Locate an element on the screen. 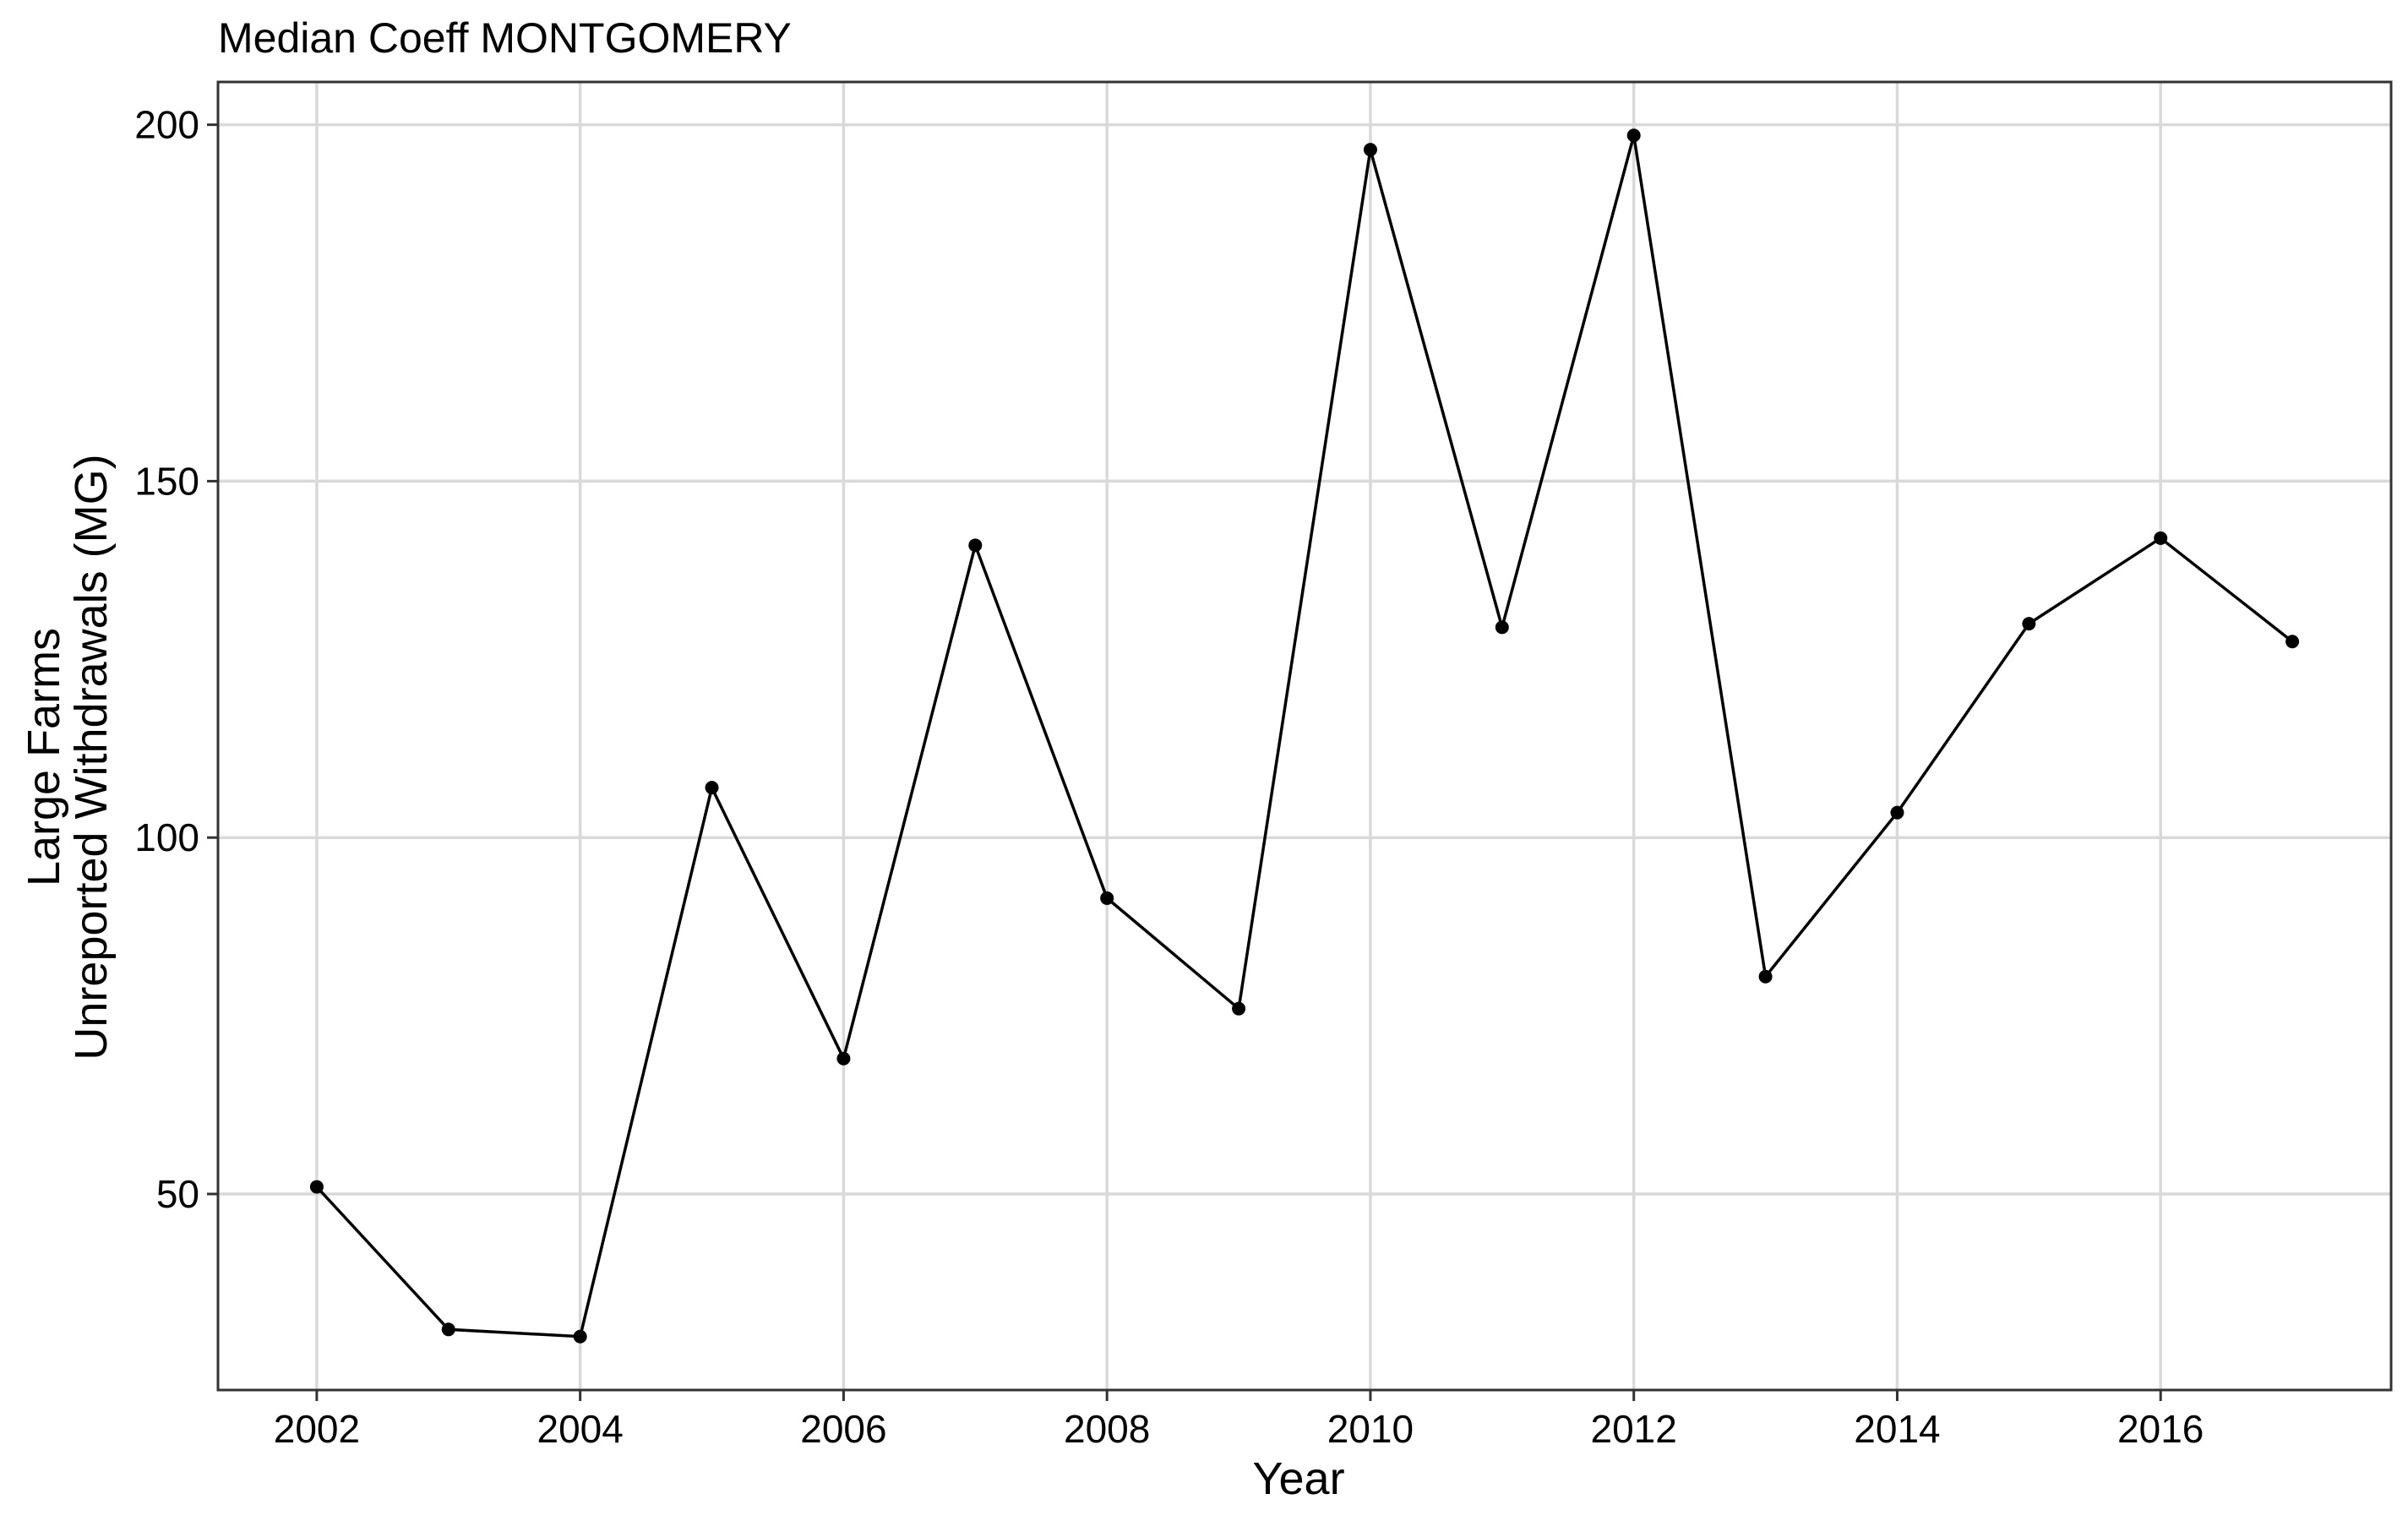  data-point-2005 is located at coordinates (712, 788).